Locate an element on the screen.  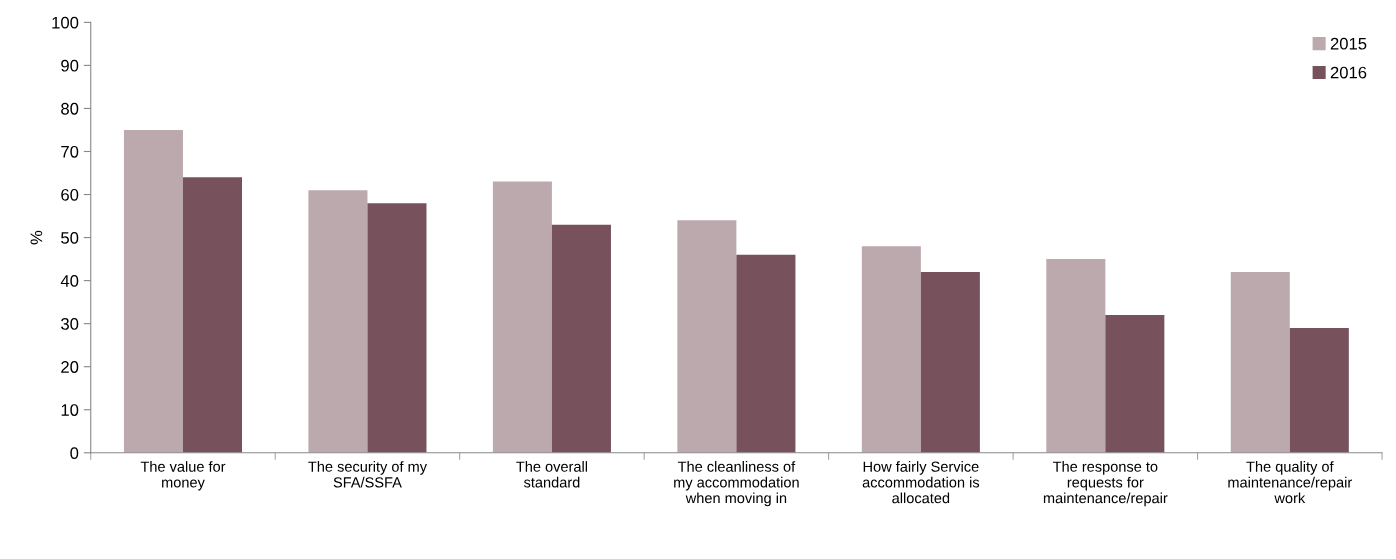
legend-label: 2015 is located at coordinates (1348, 43).